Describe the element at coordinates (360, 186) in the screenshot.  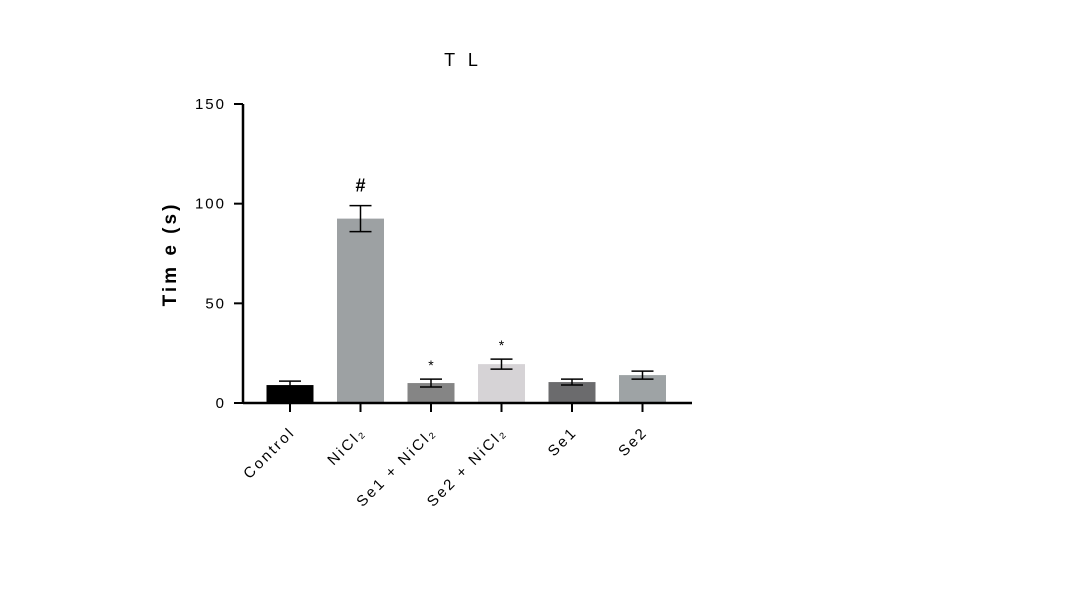
I see `significance-marker: #` at that location.